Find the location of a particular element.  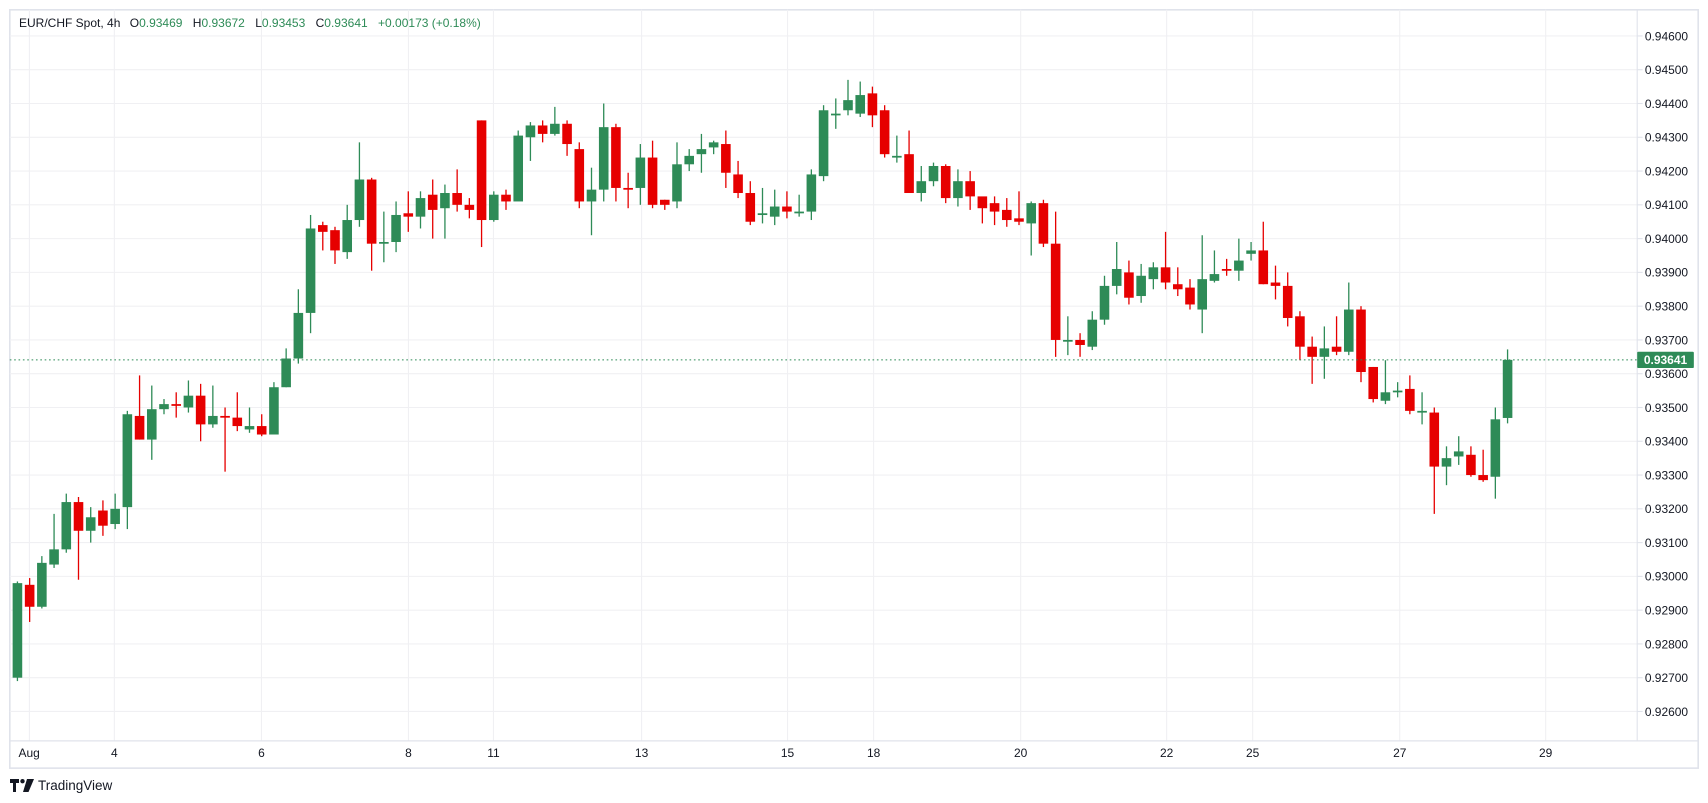

tradingview-attribution: TradingView is located at coordinates (61, 785).